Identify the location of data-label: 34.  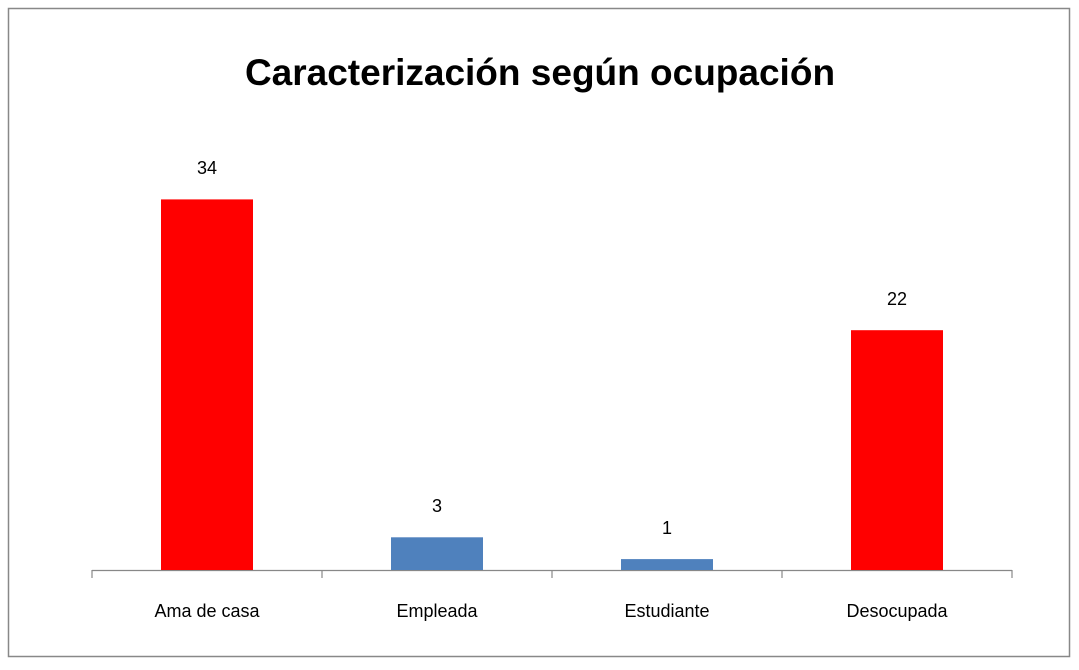
(207, 168).